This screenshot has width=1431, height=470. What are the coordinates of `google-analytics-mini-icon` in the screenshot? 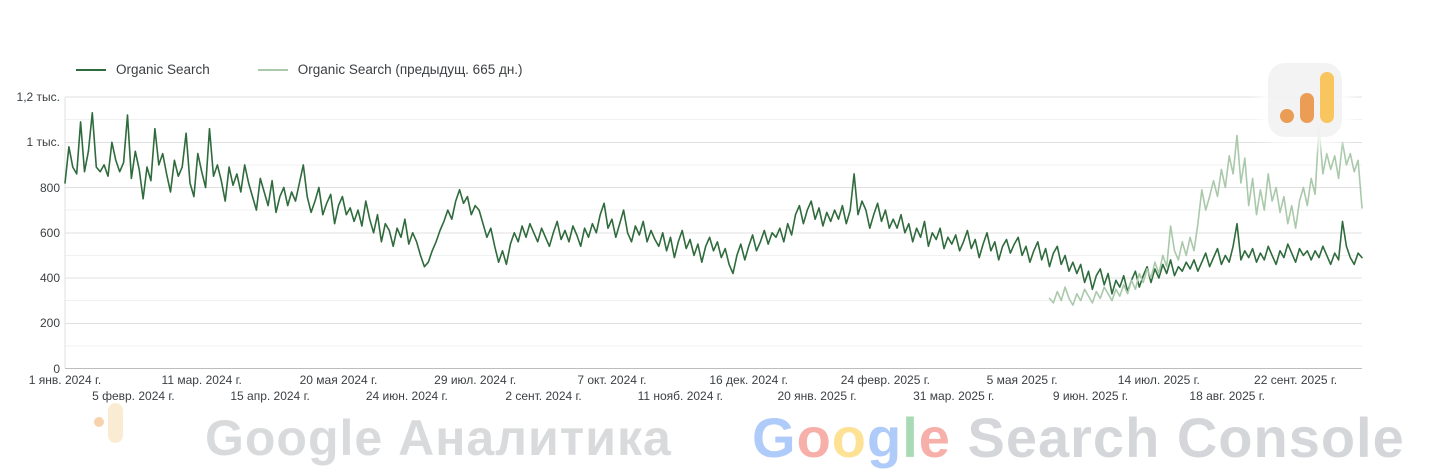 It's located at (113, 423).